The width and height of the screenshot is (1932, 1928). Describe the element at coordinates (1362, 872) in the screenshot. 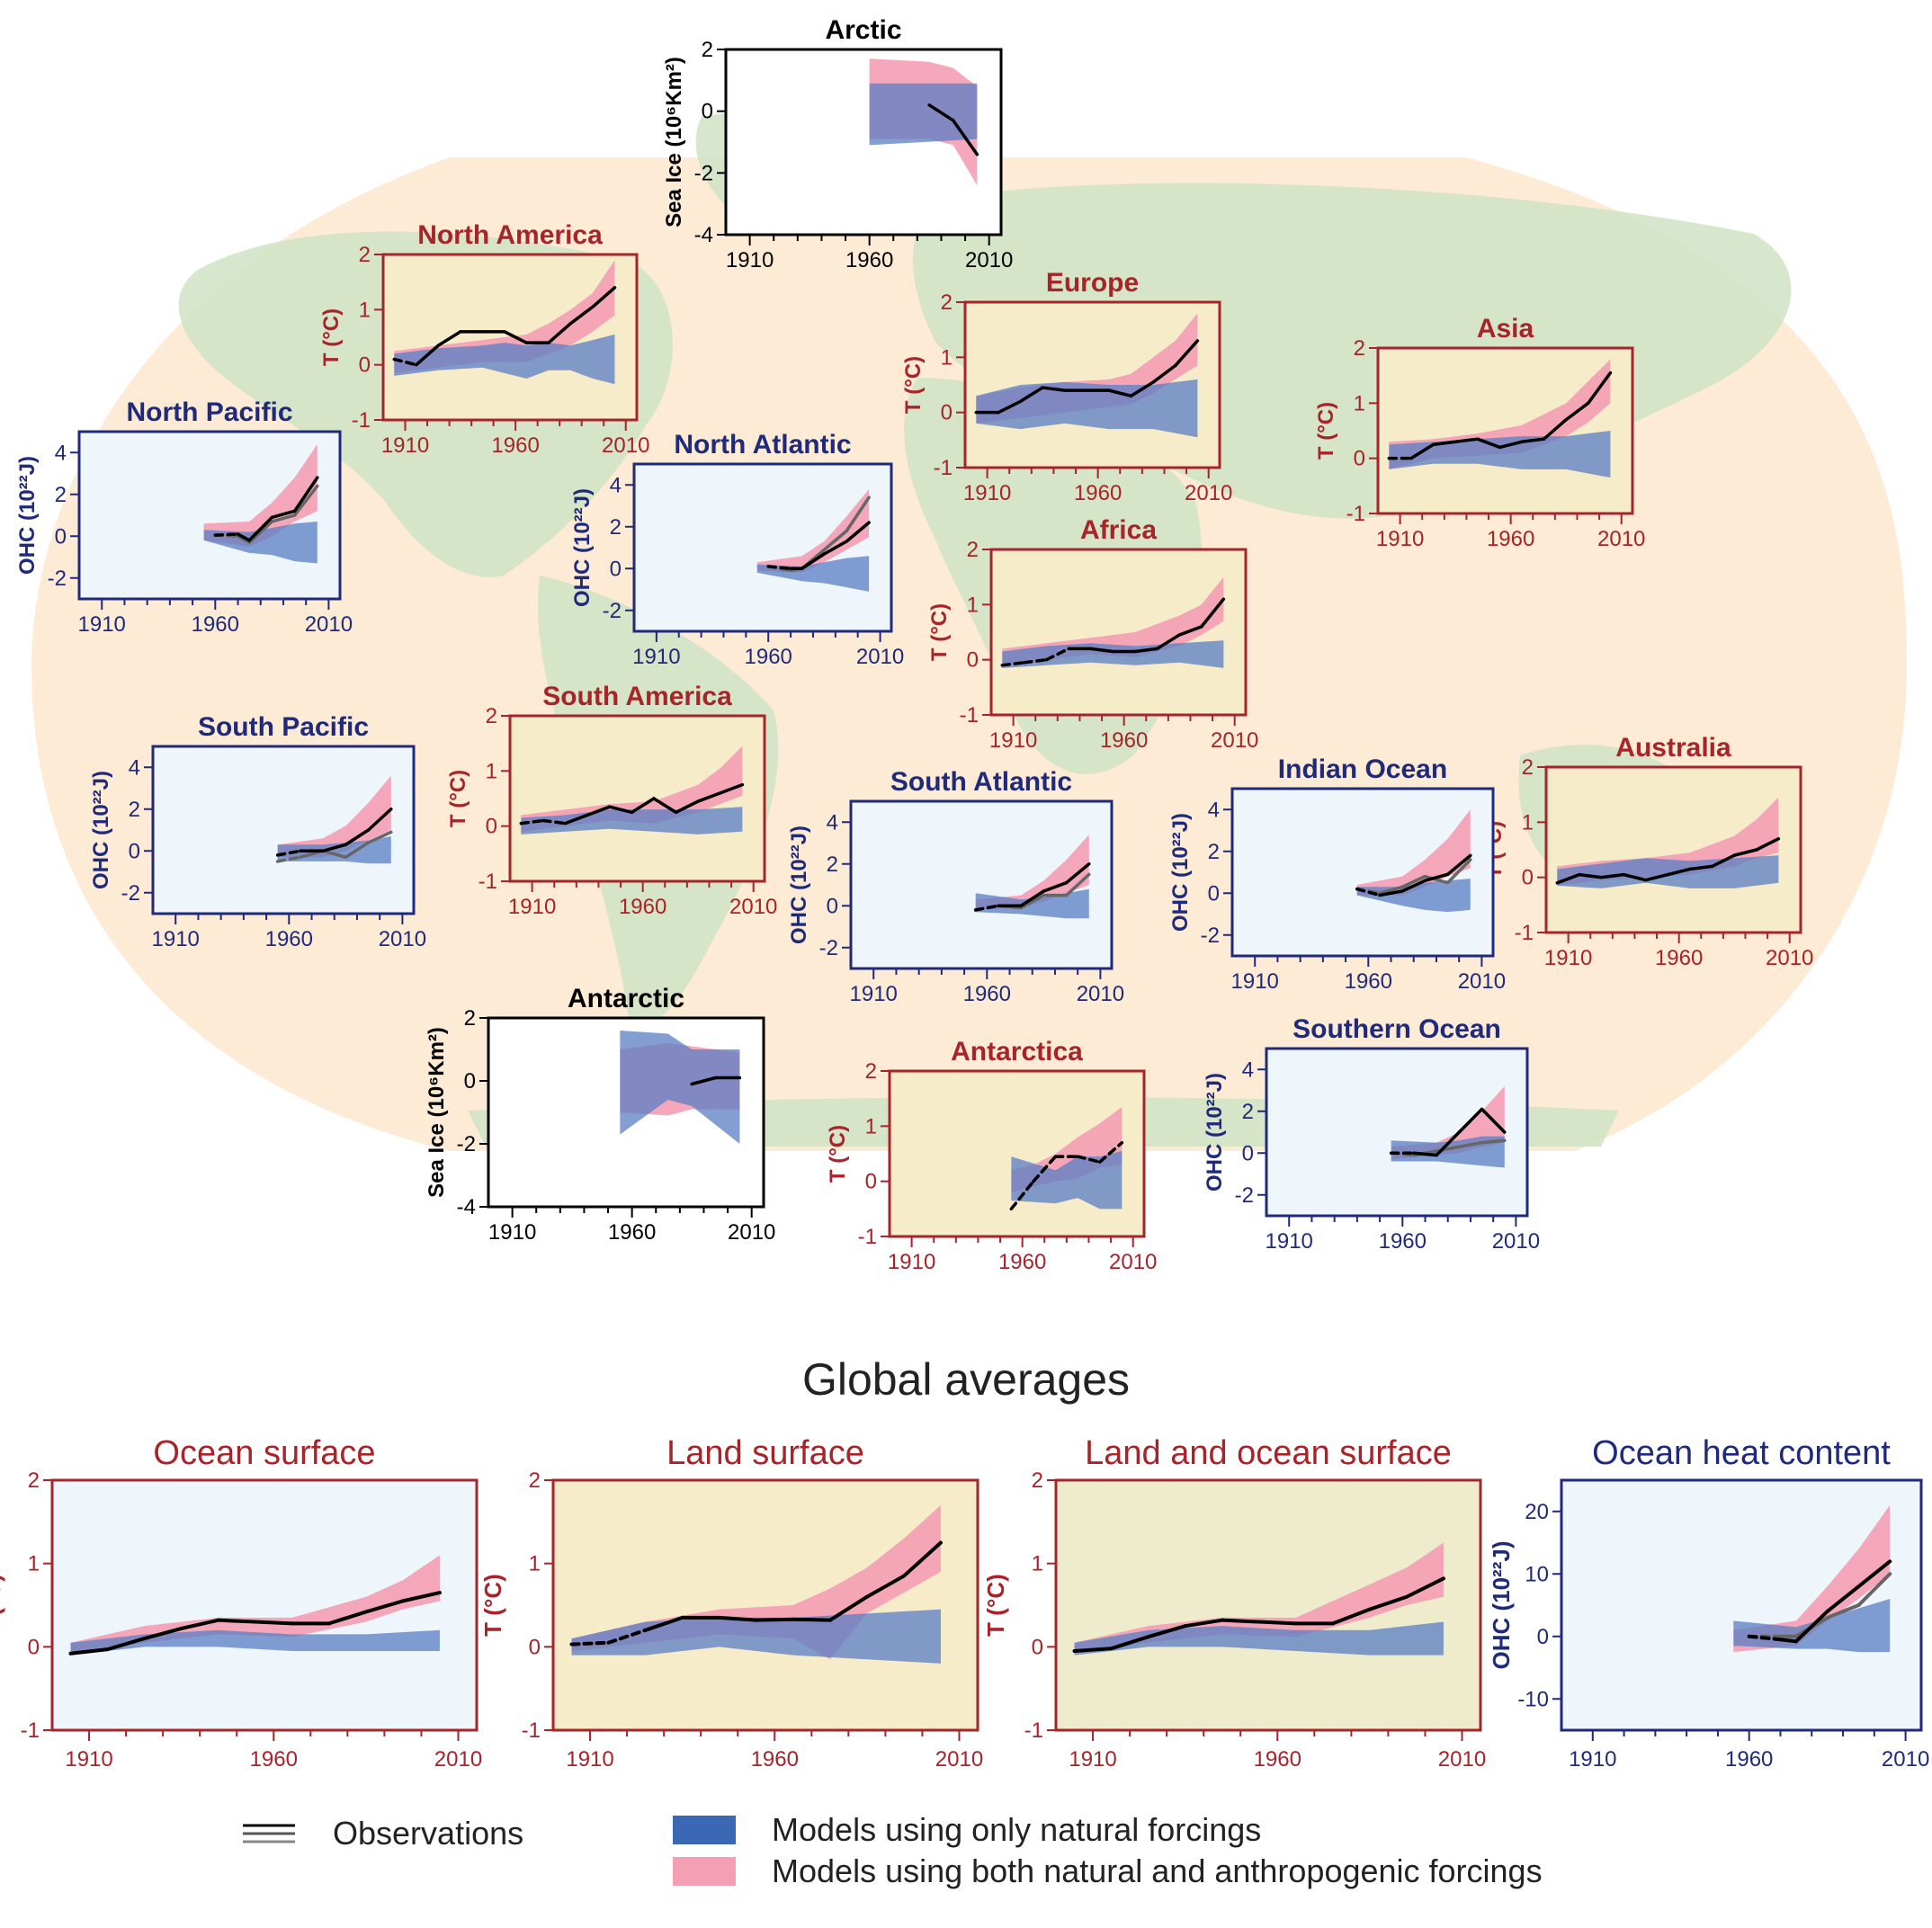

I see `indian-ocean-frame` at that location.